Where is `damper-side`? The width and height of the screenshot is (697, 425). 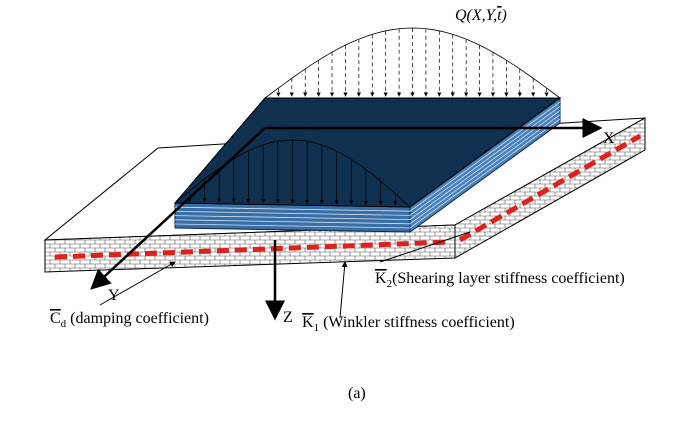
damper-side is located at coordinates (550, 188).